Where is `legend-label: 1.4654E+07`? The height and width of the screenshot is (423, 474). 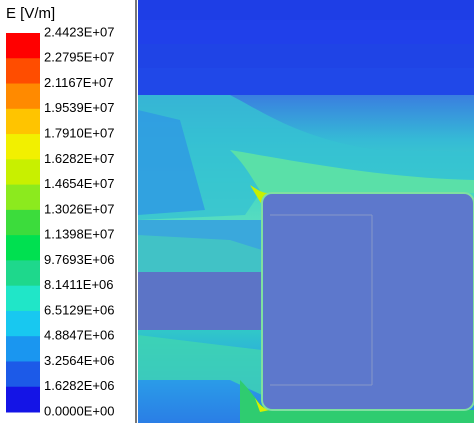 legend-label: 1.4654E+07 is located at coordinates (79, 183).